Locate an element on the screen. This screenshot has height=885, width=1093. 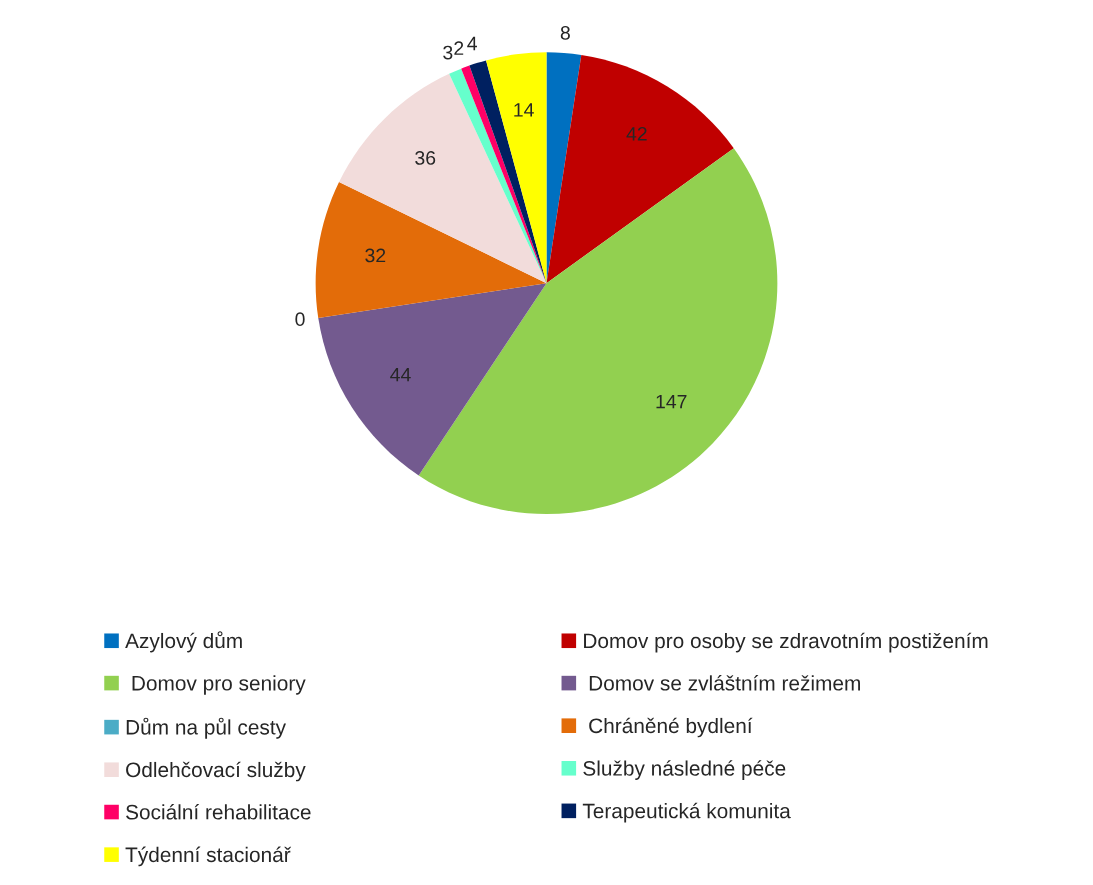
legend-label: Týdenní stacionář is located at coordinates (208, 856).